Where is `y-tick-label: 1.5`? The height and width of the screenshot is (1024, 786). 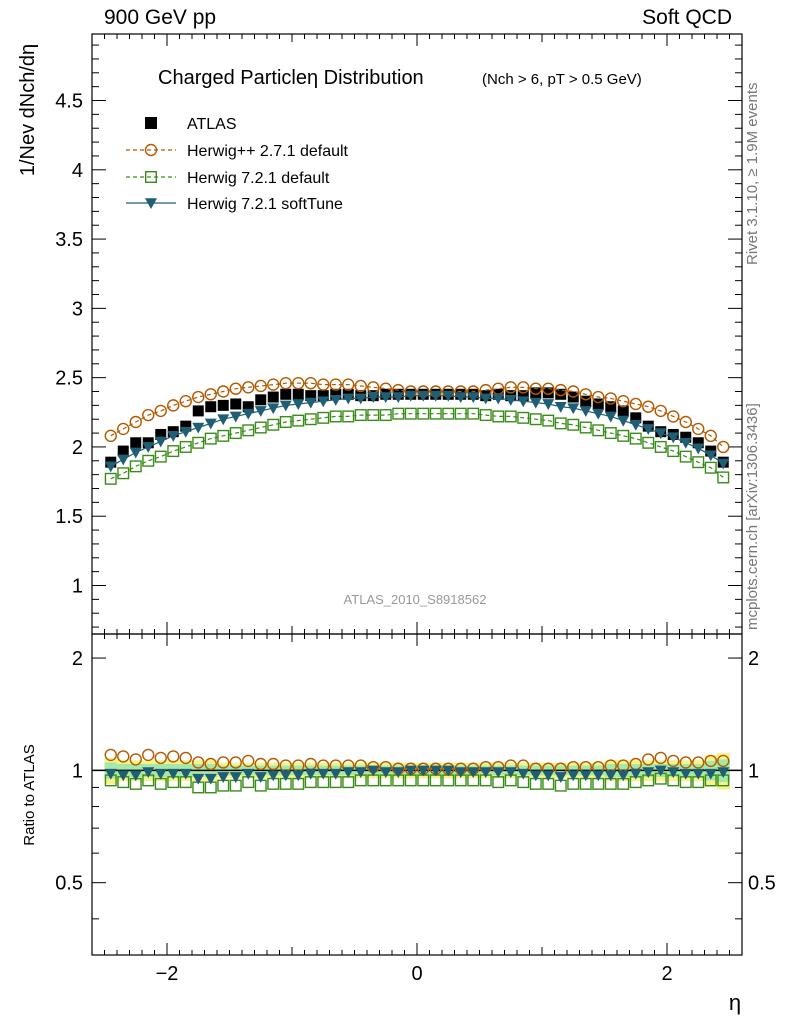
y-tick-label: 1.5 is located at coordinates (69, 517).